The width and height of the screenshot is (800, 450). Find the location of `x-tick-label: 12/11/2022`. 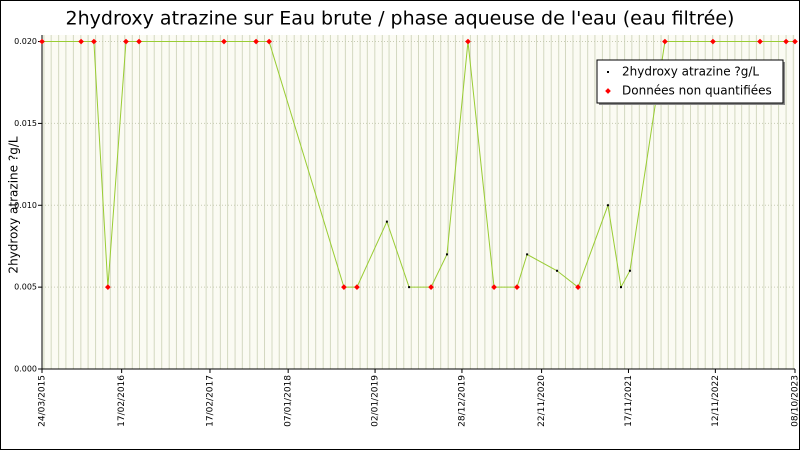

x-tick-label: 12/11/2022 is located at coordinates (716, 401).